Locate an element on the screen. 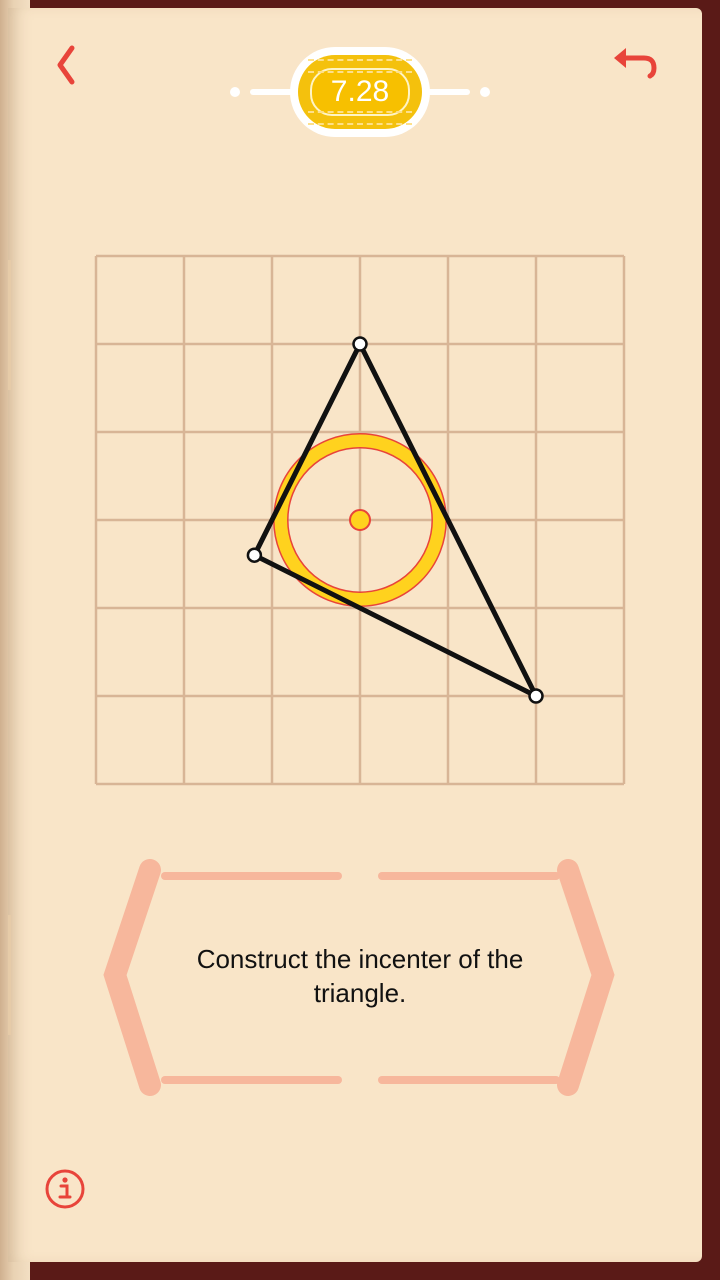  undo-button is located at coordinates (633, 65).